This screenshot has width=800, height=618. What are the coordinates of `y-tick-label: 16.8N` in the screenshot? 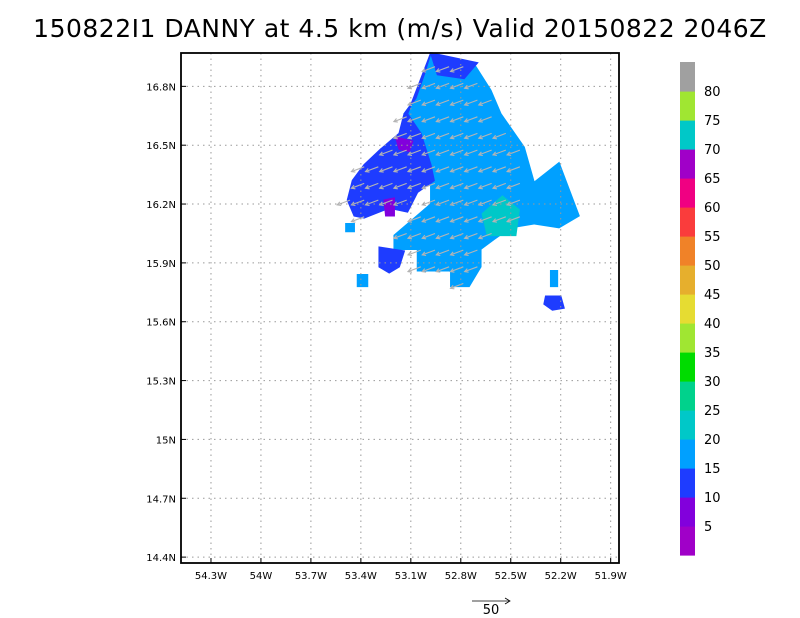 It's located at (161, 87).